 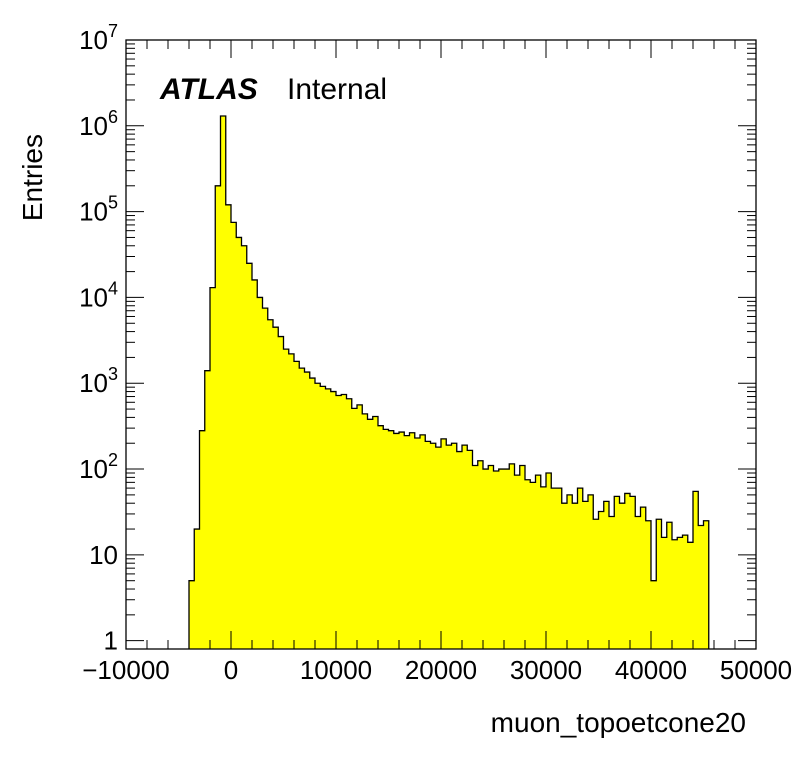 What do you see at coordinates (111, 641) in the screenshot?
I see `y-tick-label: 1` at bounding box center [111, 641].